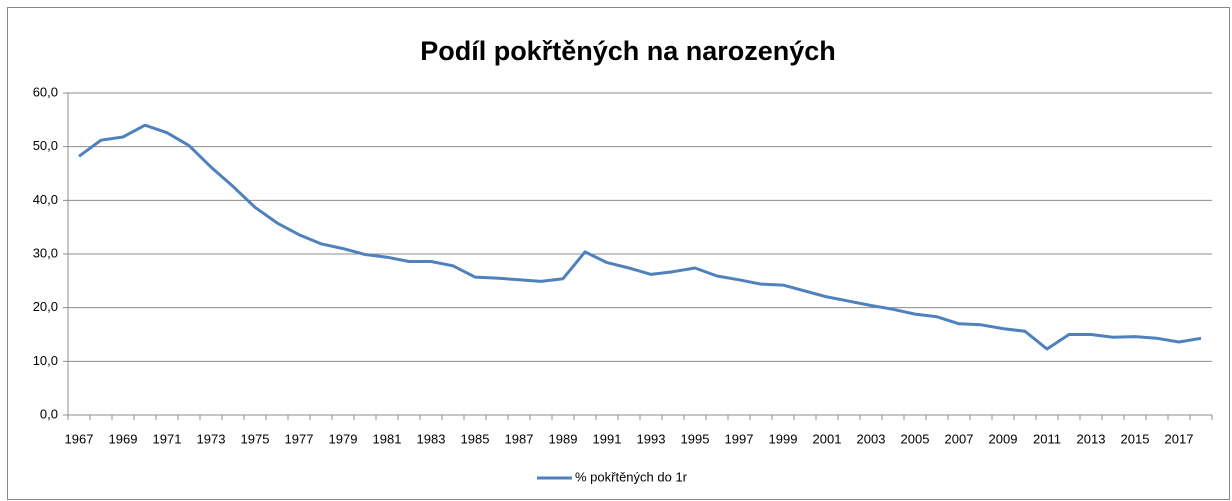  I want to click on x-tick-label: 1999, so click(783, 438).